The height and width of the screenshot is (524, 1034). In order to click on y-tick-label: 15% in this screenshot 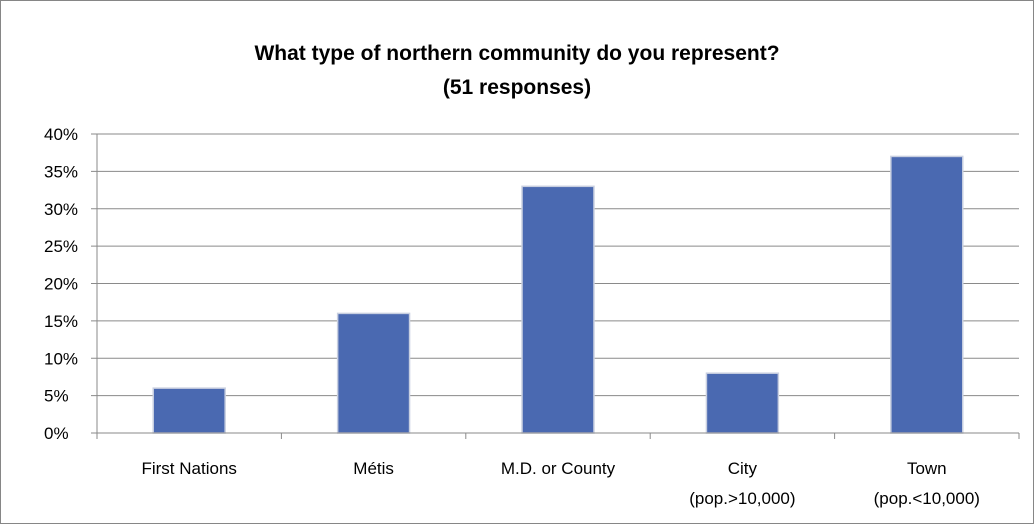, I will do `click(61, 321)`.